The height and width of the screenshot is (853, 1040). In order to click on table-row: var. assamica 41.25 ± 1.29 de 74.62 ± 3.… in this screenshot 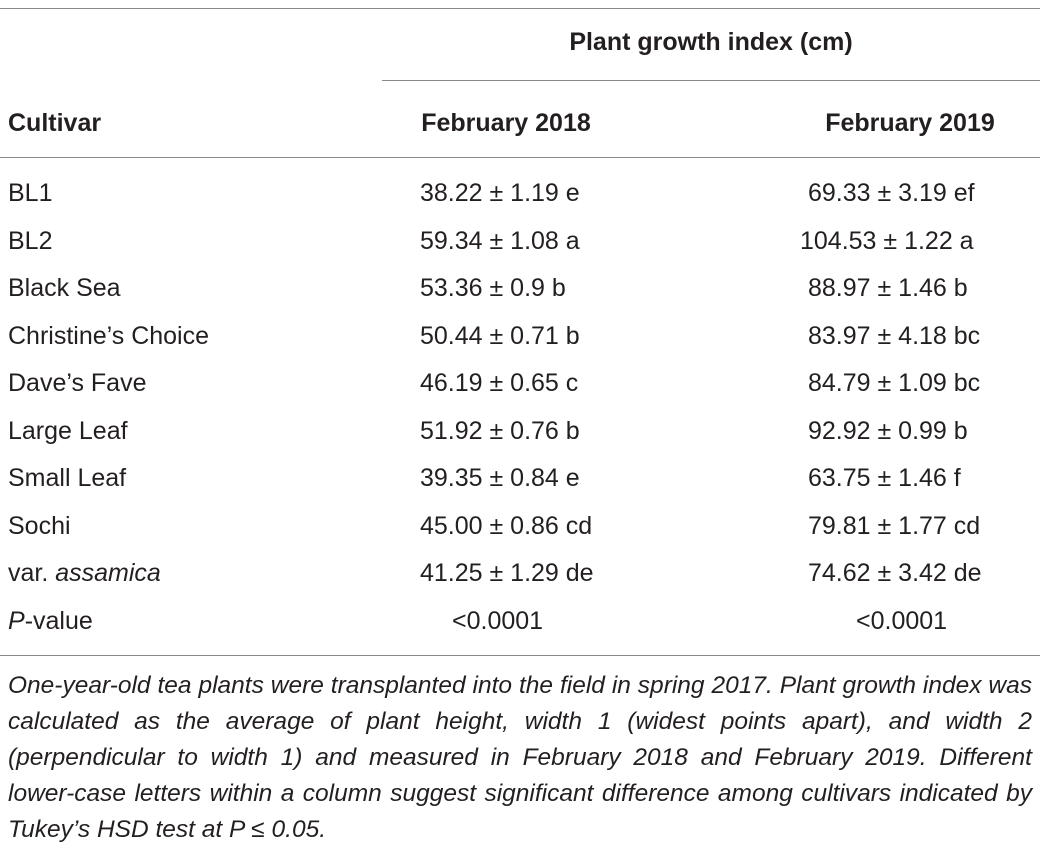, I will do `click(520, 574)`.